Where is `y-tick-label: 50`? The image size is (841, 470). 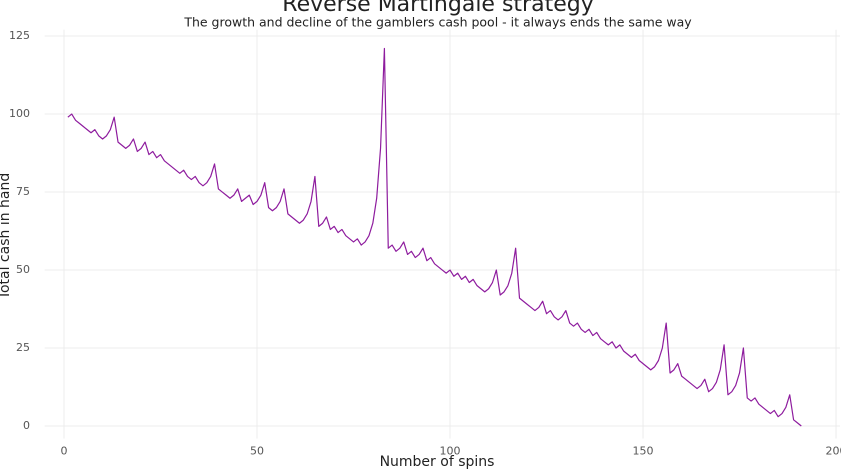 y-tick-label: 50 is located at coordinates (23, 269).